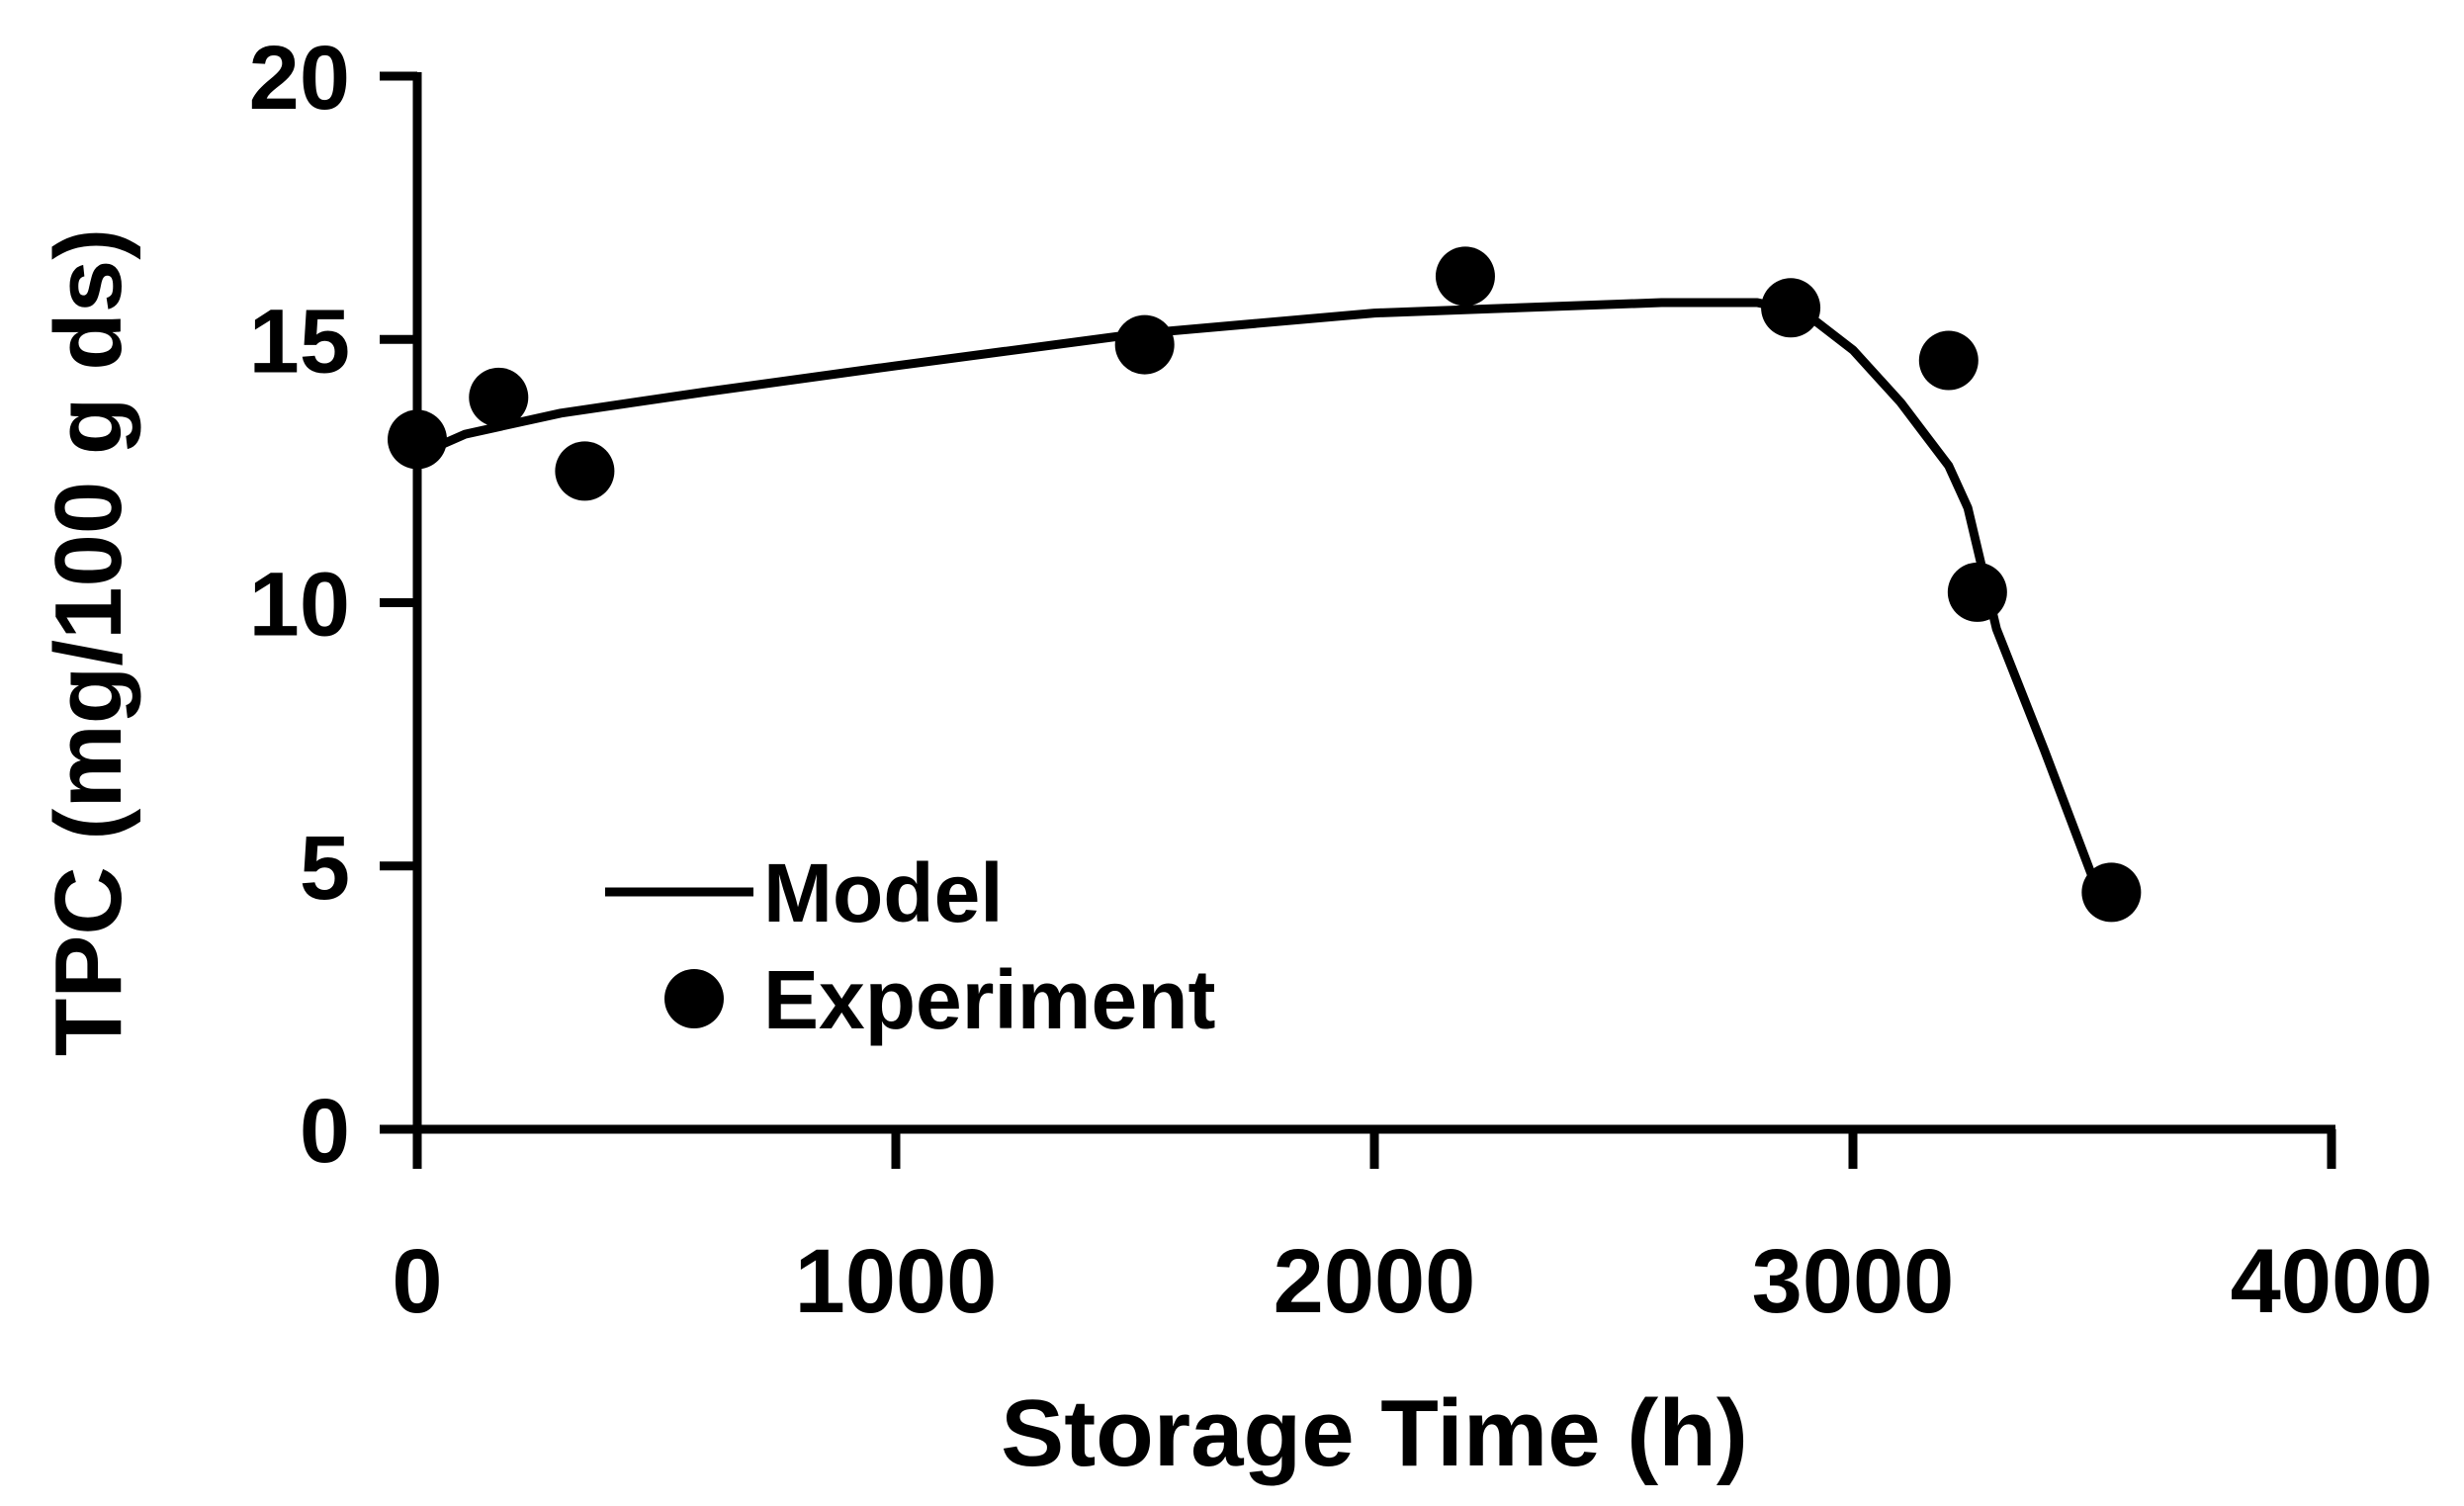 Image resolution: width=2464 pixels, height=1506 pixels. Describe the element at coordinates (299, 341) in the screenshot. I see `y-tick-label: 15` at that location.